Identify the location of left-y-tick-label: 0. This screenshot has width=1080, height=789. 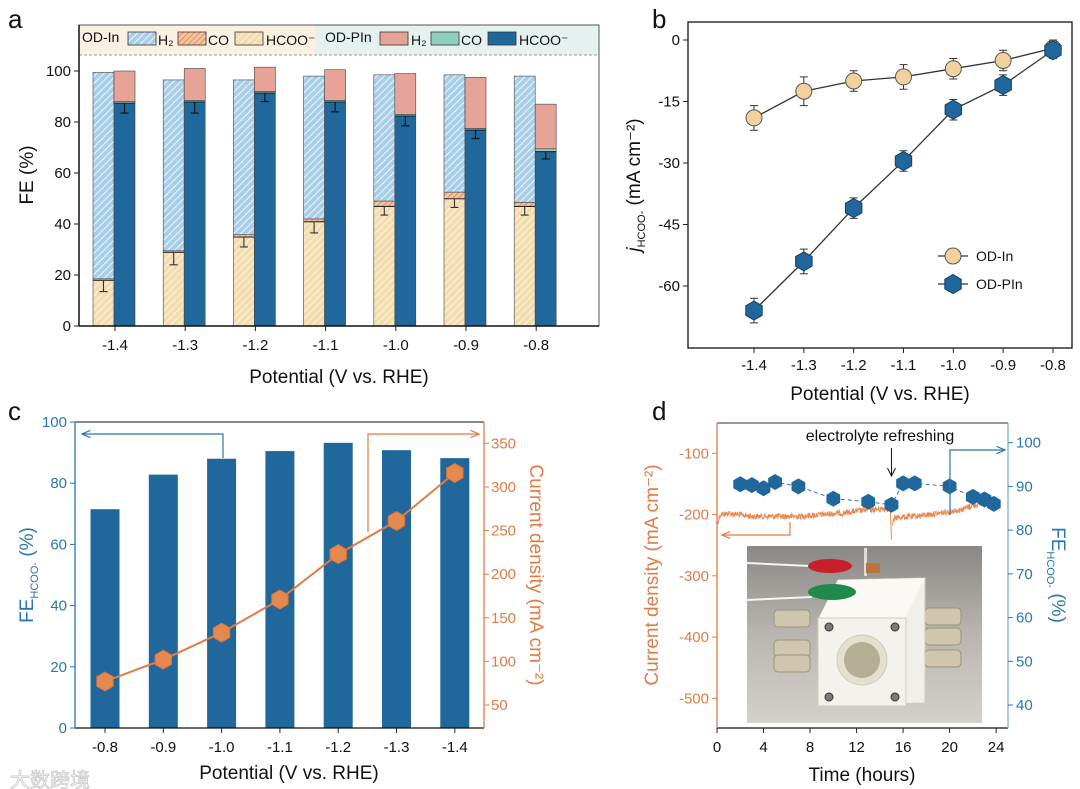
(63, 728).